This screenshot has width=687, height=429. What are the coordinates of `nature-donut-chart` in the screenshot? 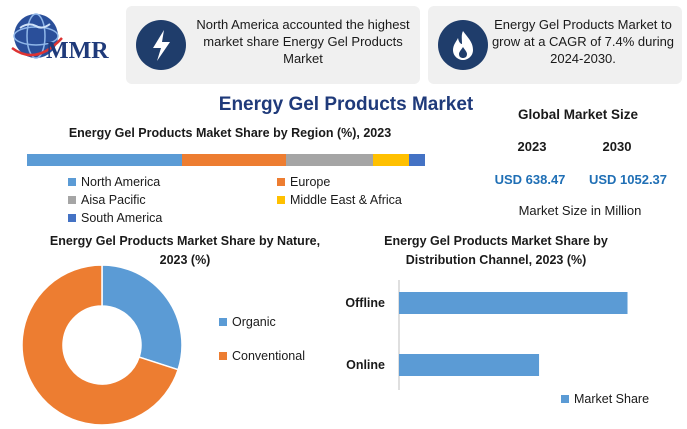 It's located at (102, 345).